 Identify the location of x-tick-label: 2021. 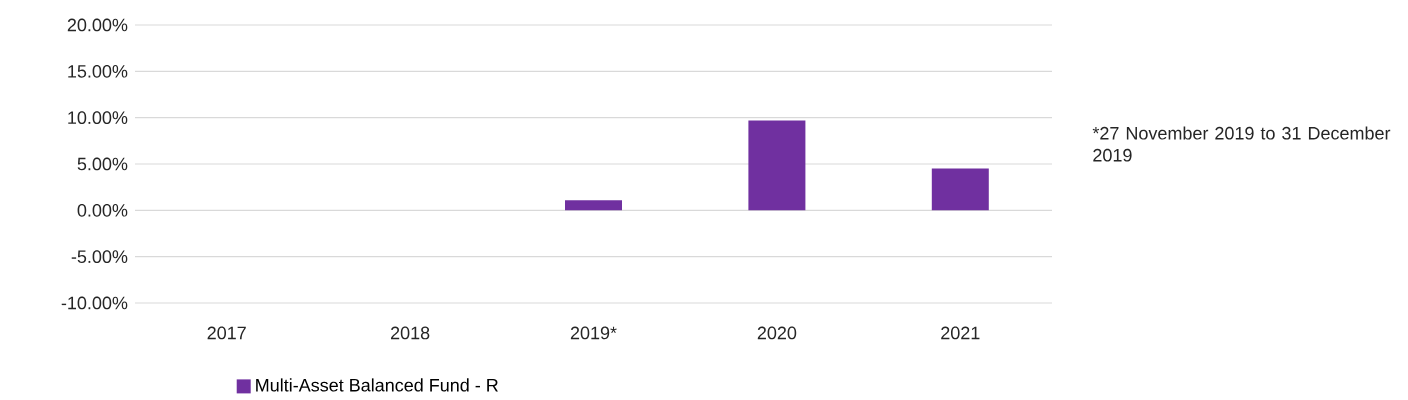
(960, 333).